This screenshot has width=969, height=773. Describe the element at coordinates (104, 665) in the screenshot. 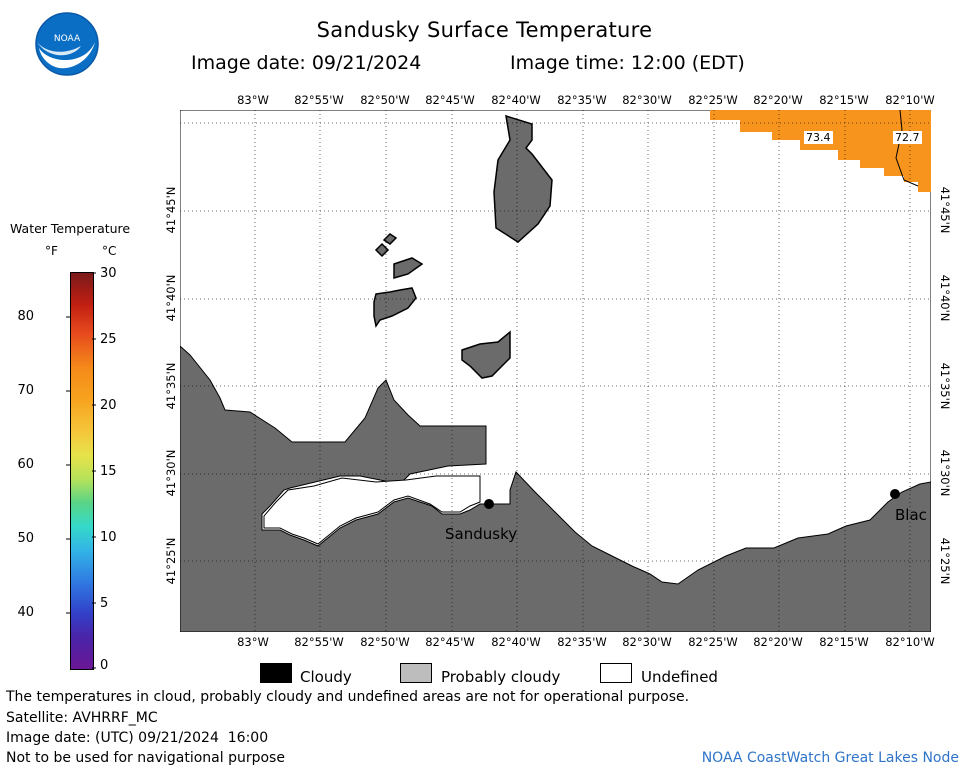

I see `legend-c-tick: 0` at that location.